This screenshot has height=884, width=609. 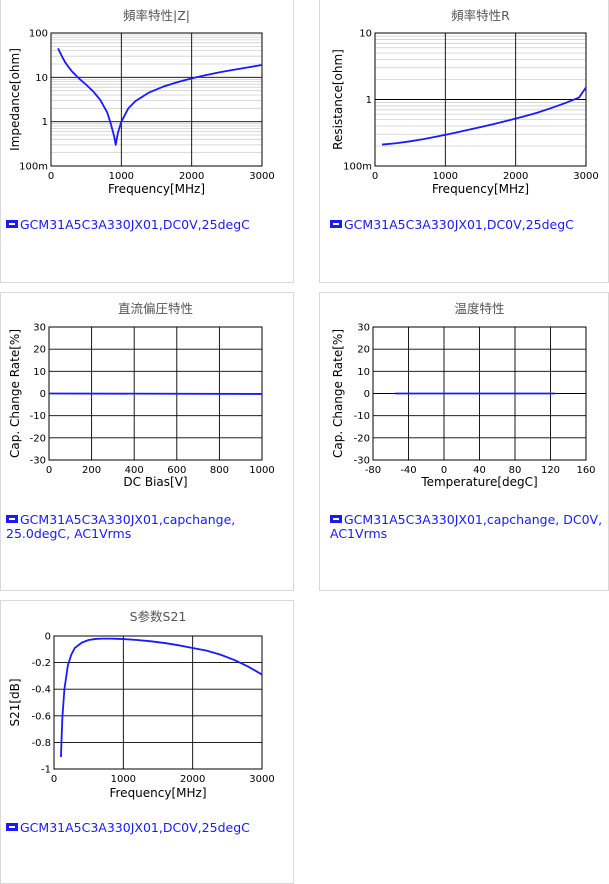 What do you see at coordinates (459, 224) in the screenshot?
I see `legend-label-resistance: GCM31A5C3A330JX01,DC0V,25degC` at bounding box center [459, 224].